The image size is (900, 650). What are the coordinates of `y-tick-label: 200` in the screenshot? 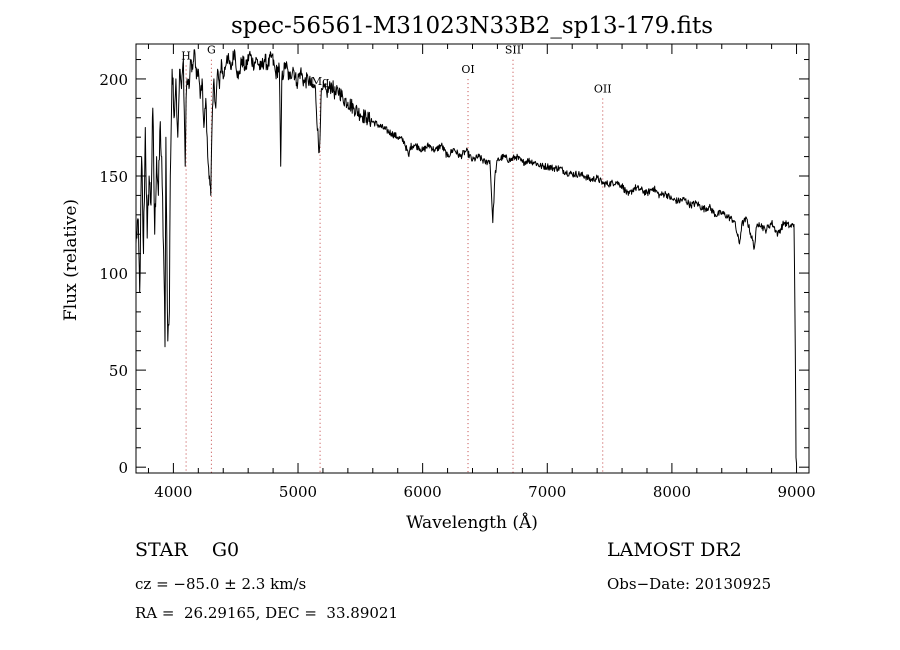 It's located at (113, 80).